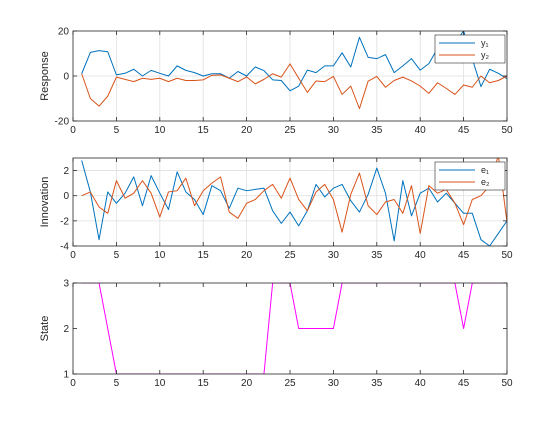 The image size is (560, 425). What do you see at coordinates (160, 255) in the screenshot?
I see `innovation-xtick-label: 10` at bounding box center [160, 255].